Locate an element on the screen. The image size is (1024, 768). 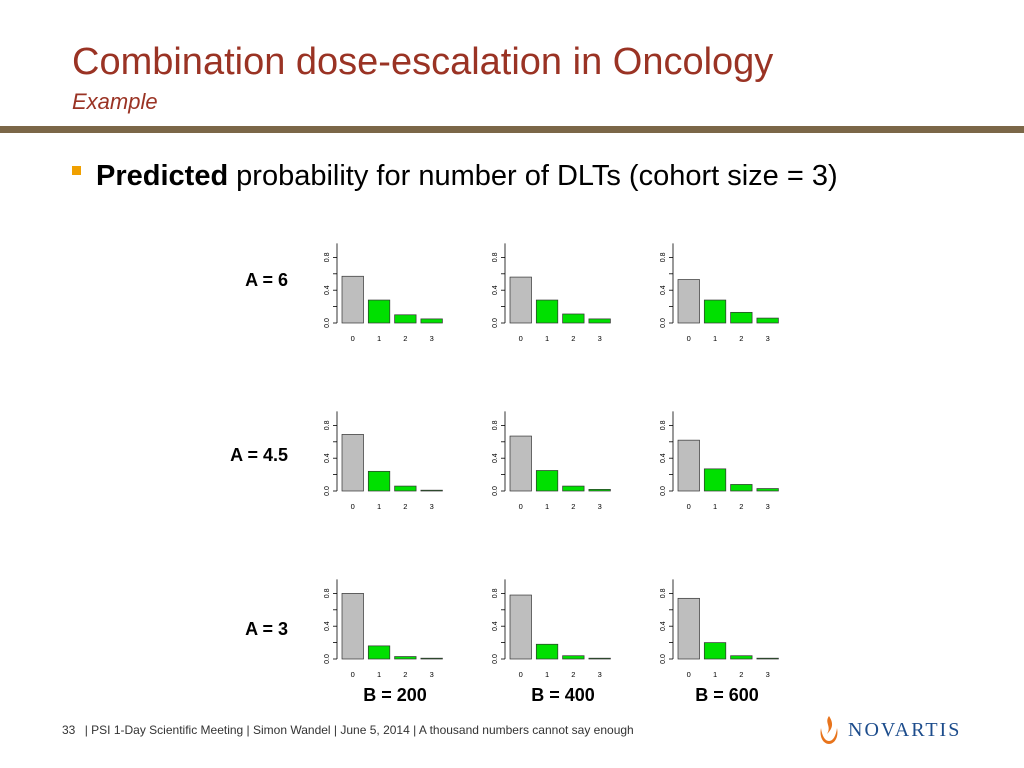
slide-title: Combination dose-escalation in Oncology is located at coordinates (423, 62).